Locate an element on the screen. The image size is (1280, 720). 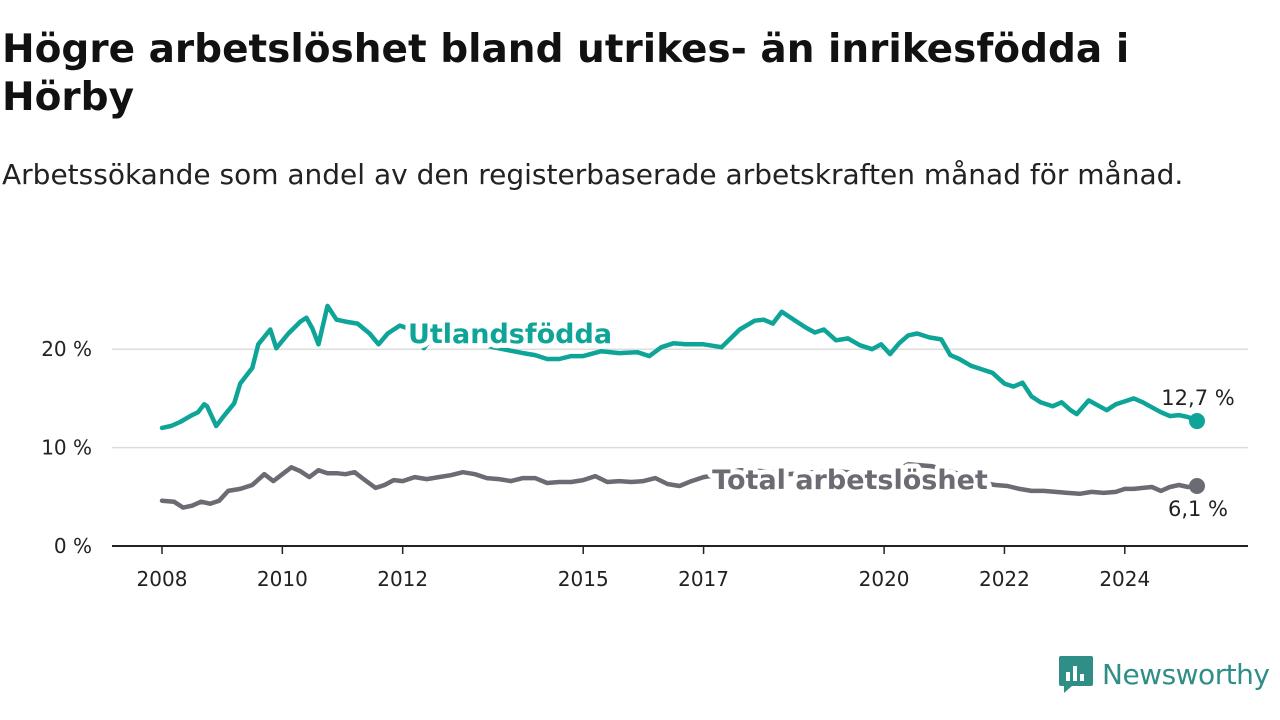
x-tick-label: 2024 is located at coordinates (1124, 579).